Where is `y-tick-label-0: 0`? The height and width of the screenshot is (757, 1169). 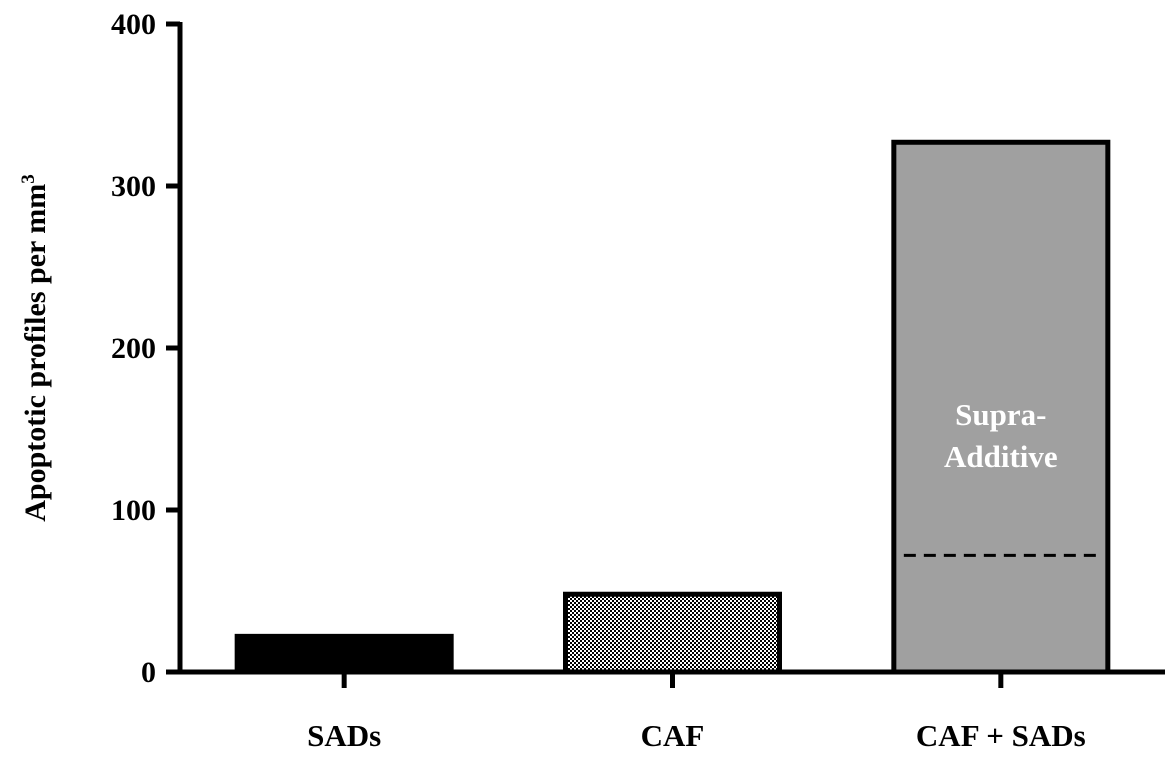
y-tick-label-0: 0 is located at coordinates (148, 672).